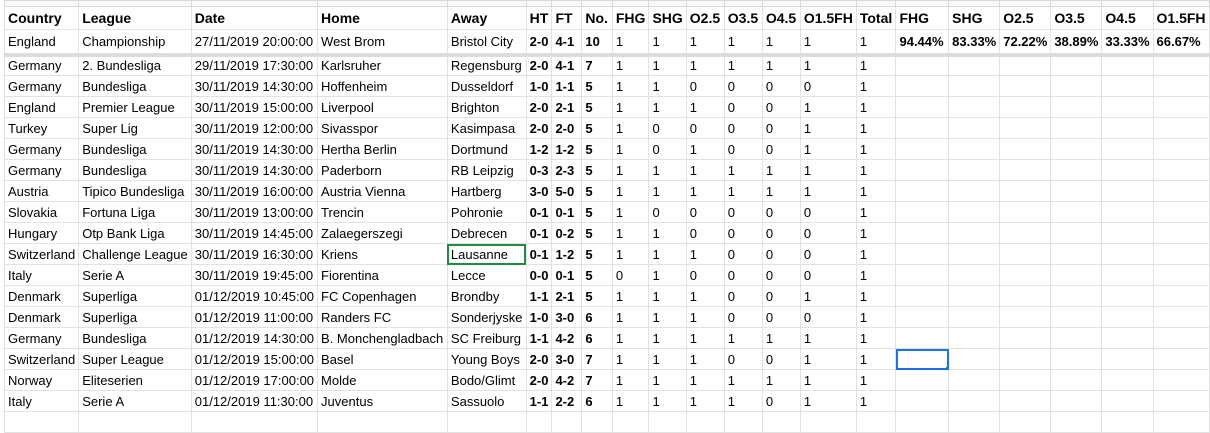  I want to click on cell-away: Bristol City, so click(486, 43).